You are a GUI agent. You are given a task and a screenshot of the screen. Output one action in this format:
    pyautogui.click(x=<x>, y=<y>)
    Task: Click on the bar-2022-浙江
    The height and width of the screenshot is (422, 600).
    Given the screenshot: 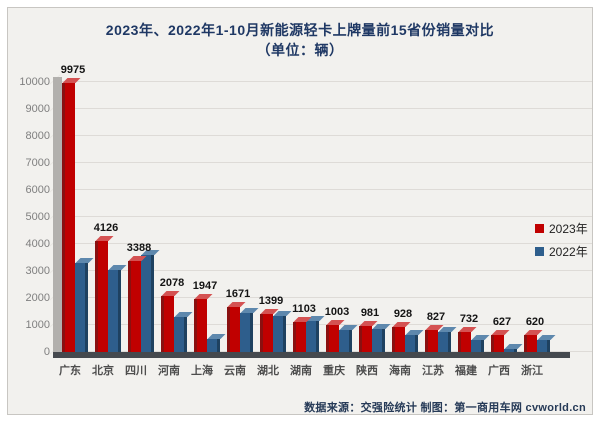 What is the action you would take?
    pyautogui.click(x=546, y=343)
    